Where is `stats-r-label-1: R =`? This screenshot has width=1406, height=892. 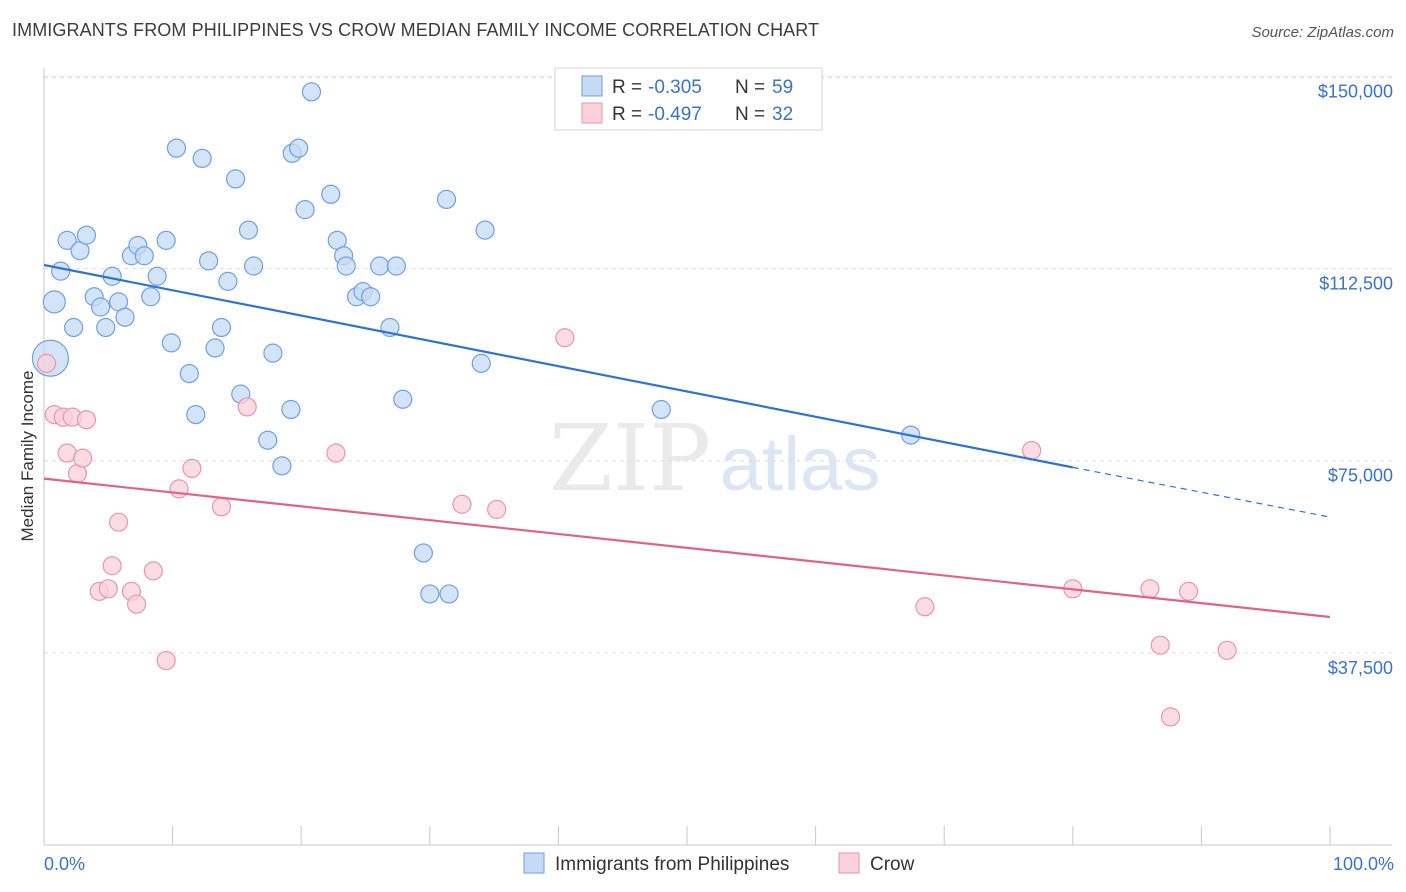
stats-r-label-1: R = is located at coordinates (627, 87).